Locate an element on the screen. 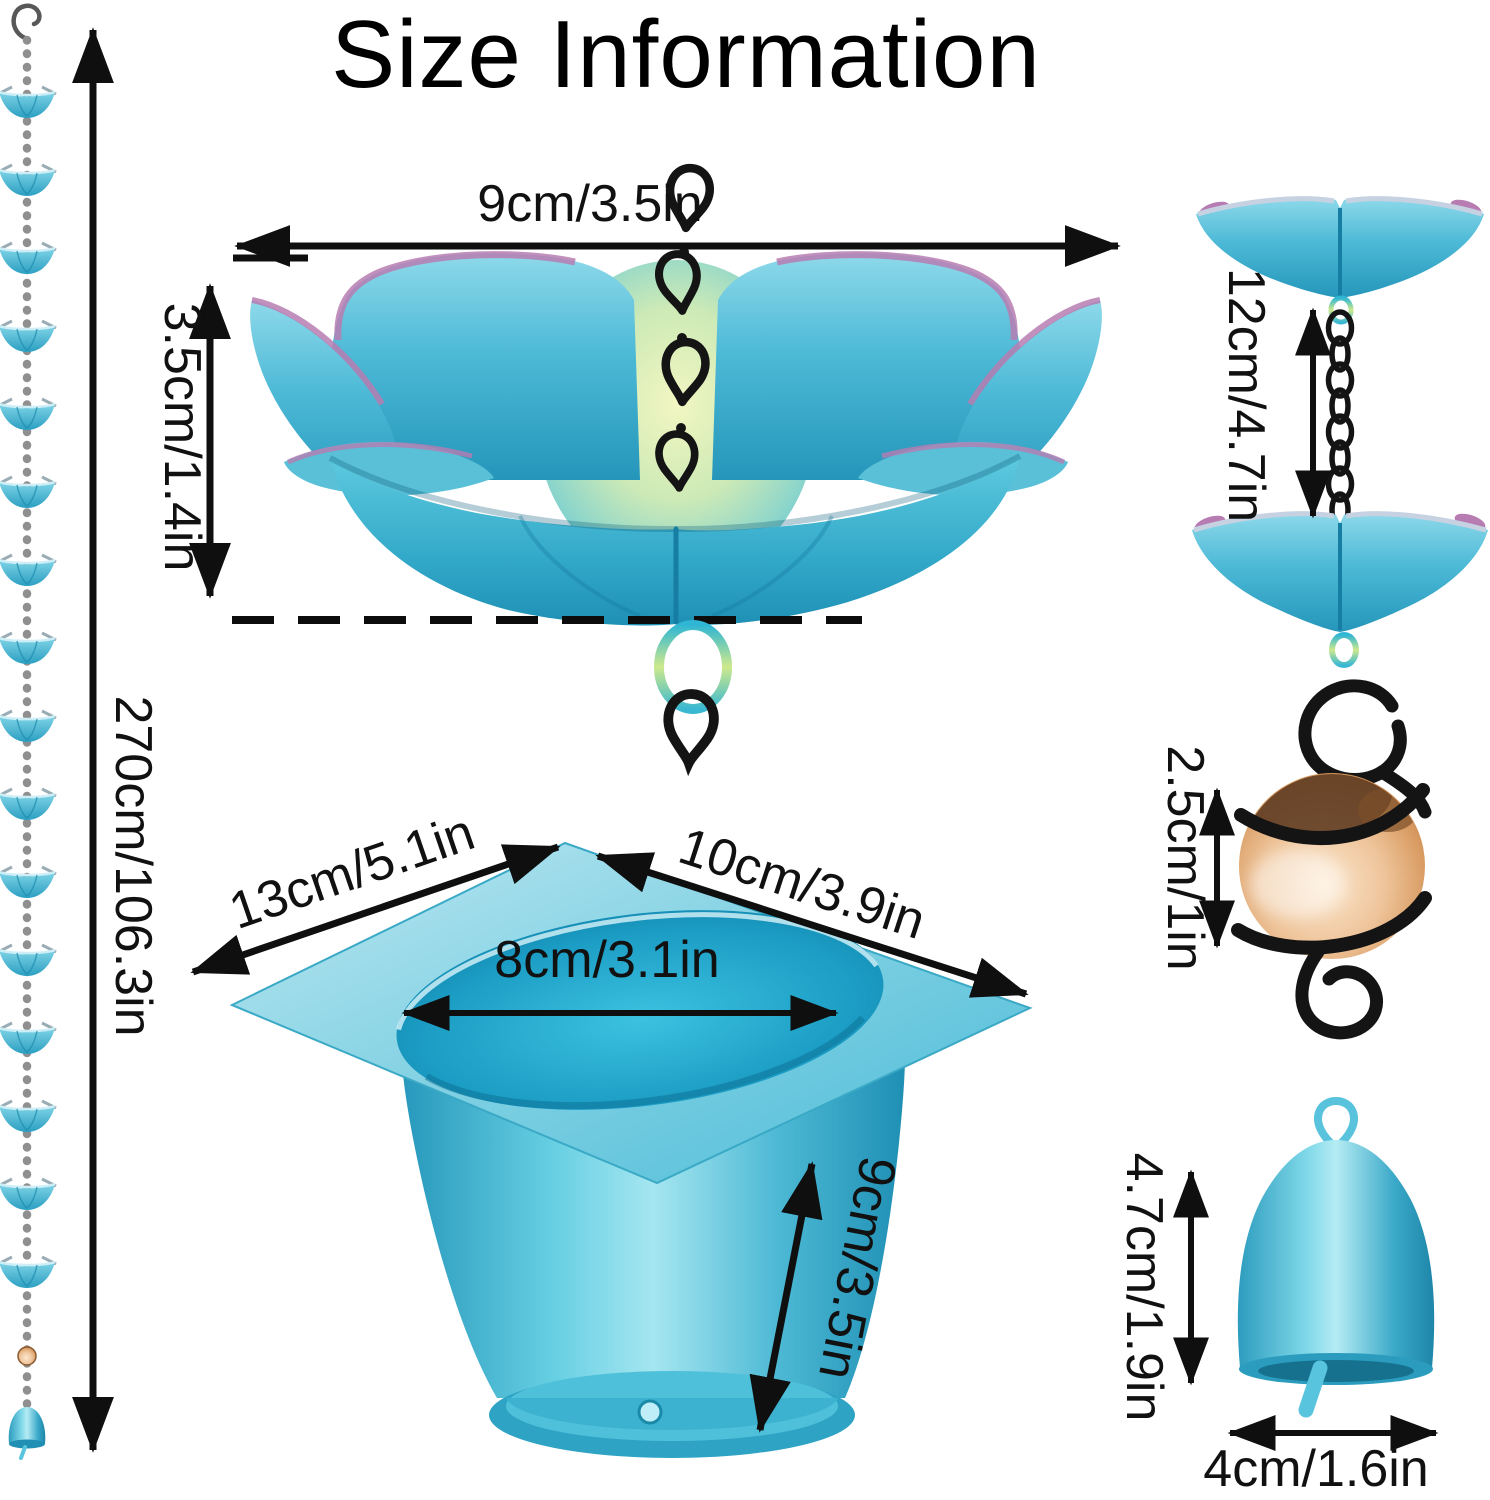 The image size is (1490, 1500). page-title: Size Information is located at coordinates (686, 54).